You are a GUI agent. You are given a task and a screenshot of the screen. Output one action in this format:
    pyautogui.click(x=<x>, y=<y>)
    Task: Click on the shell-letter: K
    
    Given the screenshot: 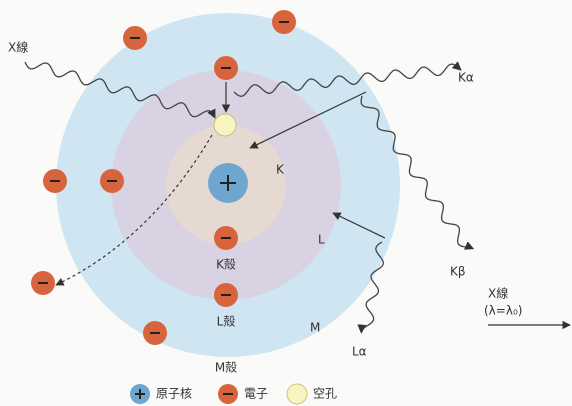 What is the action you would take?
    pyautogui.click(x=280, y=170)
    